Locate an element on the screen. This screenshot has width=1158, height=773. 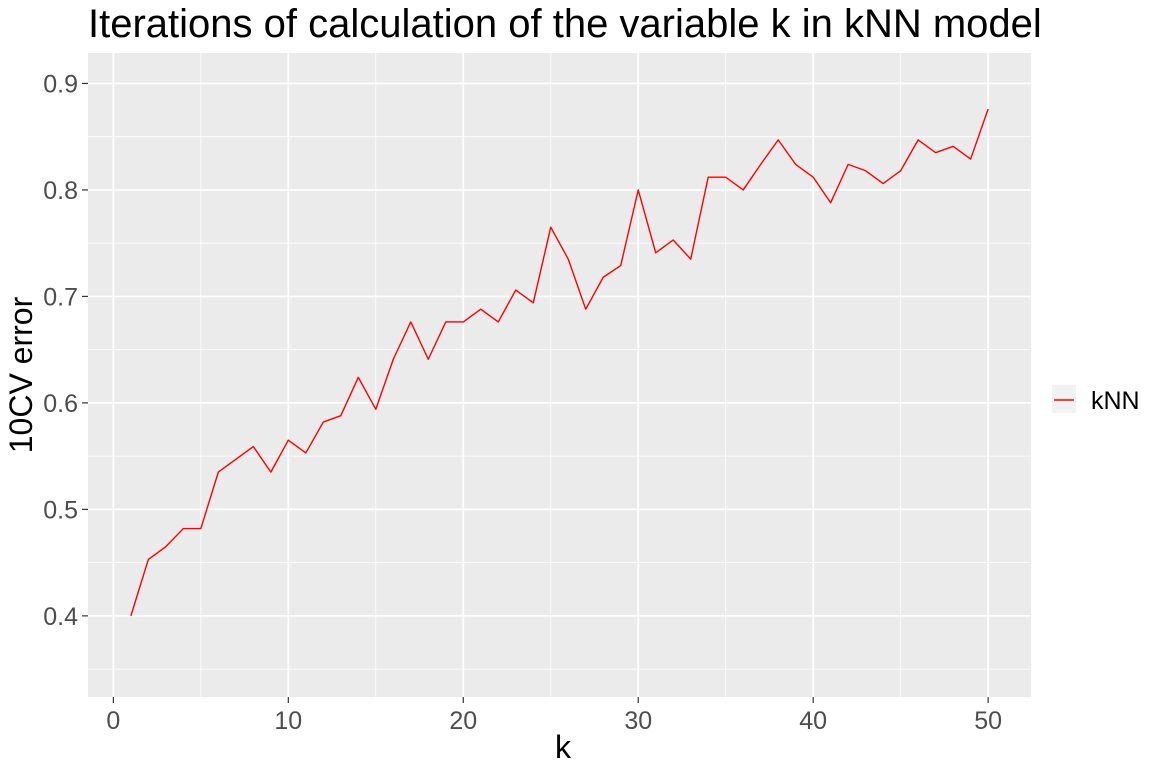
y-tick-label: 0.4 is located at coordinates (60, 617).